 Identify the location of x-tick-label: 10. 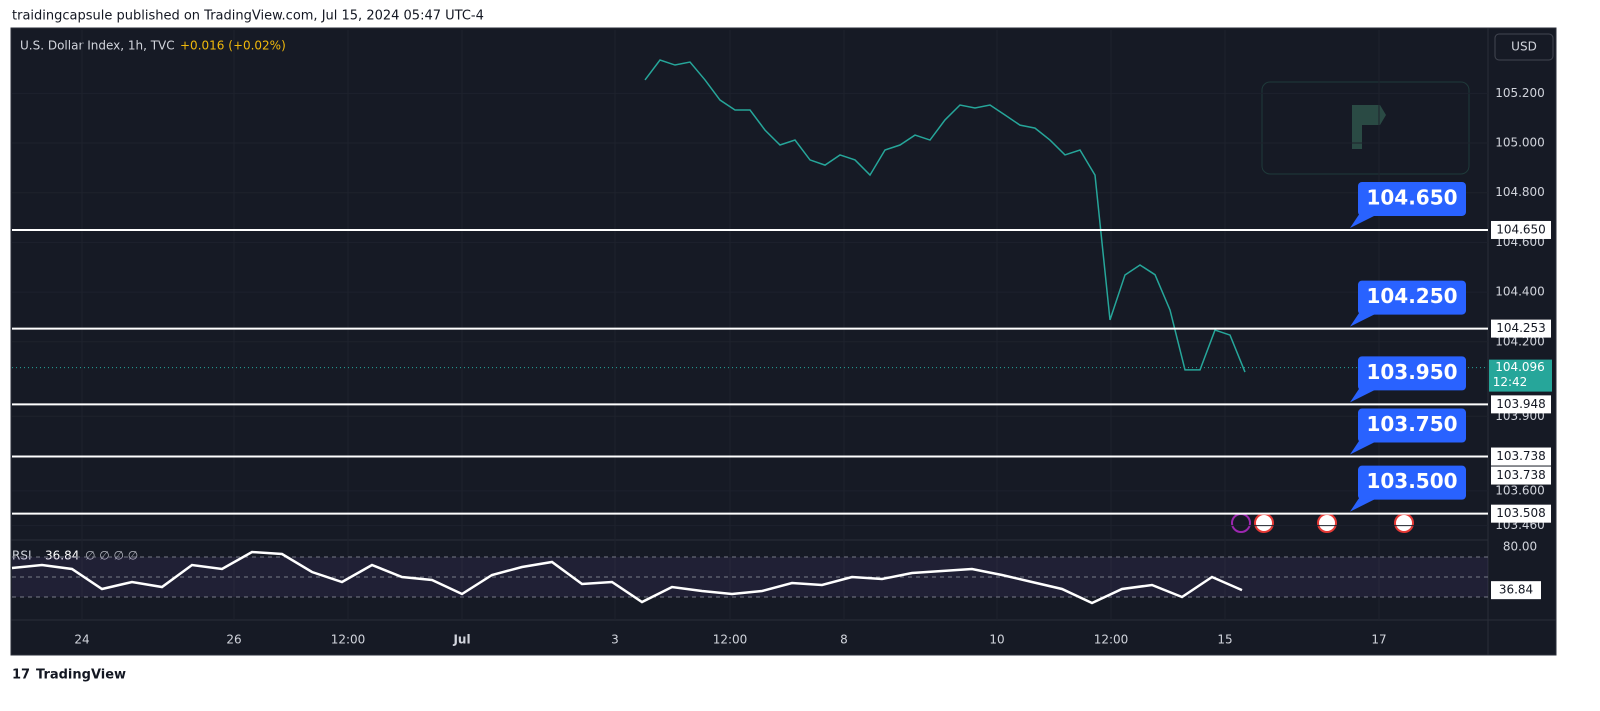
(996, 640).